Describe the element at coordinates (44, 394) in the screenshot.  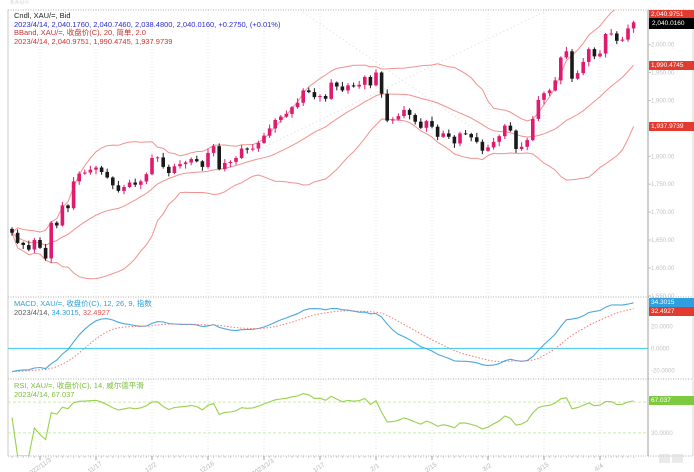
I see `rsi-legend-value: 2023/4/14, 67.037` at that location.